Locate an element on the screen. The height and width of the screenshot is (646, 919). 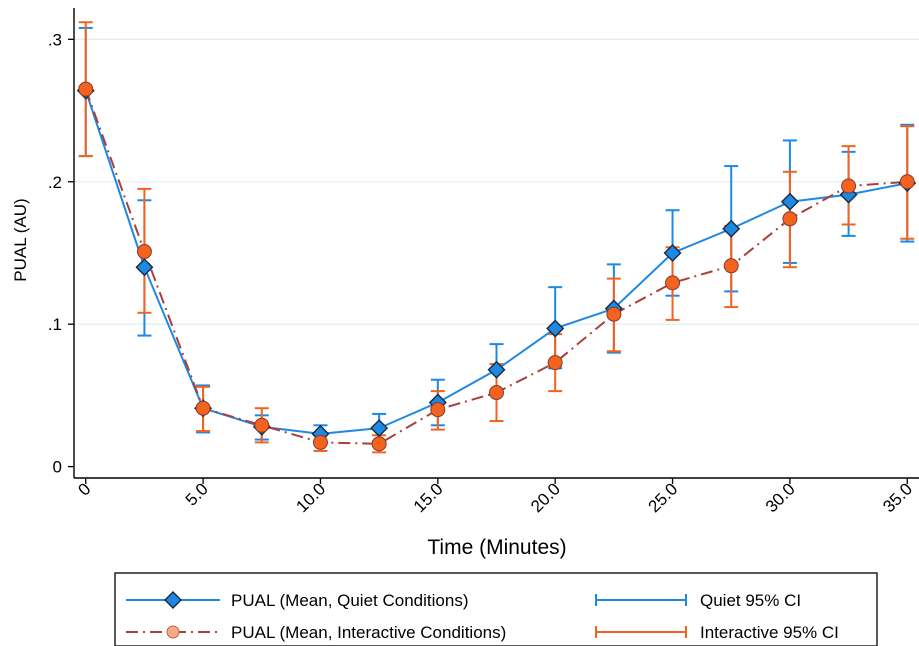
legend-series-label: PUAL (Mean, Quiet Conditions) is located at coordinates (349, 600).